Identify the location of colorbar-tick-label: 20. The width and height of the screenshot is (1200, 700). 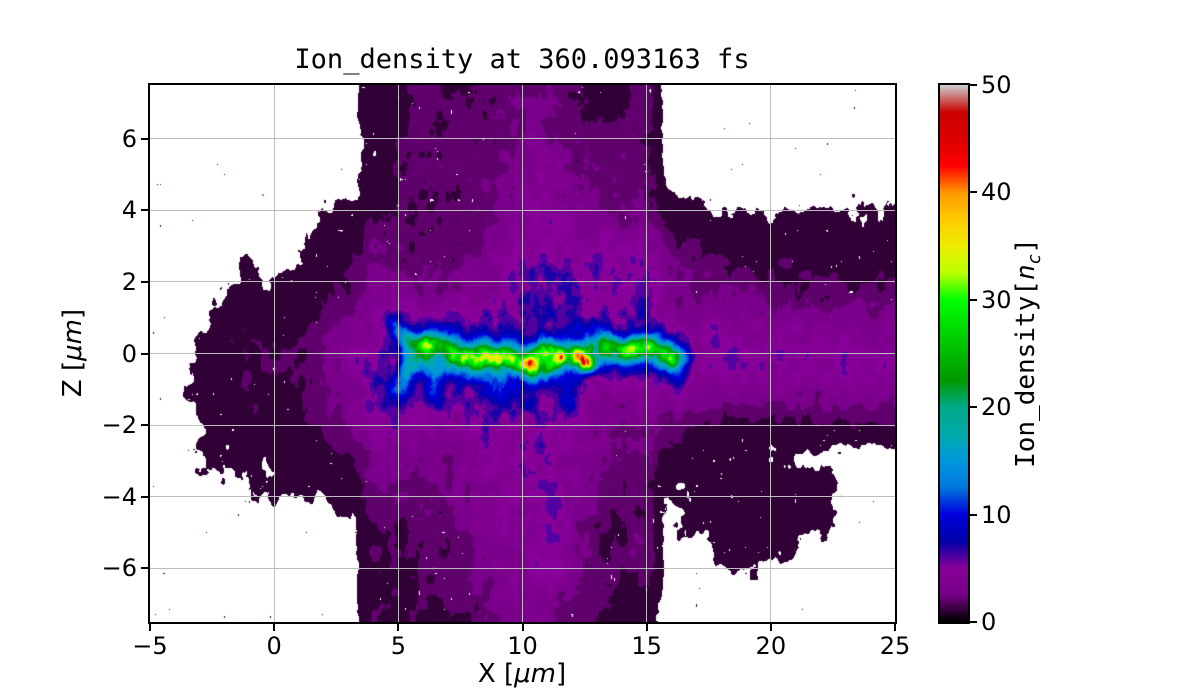
(996, 407).